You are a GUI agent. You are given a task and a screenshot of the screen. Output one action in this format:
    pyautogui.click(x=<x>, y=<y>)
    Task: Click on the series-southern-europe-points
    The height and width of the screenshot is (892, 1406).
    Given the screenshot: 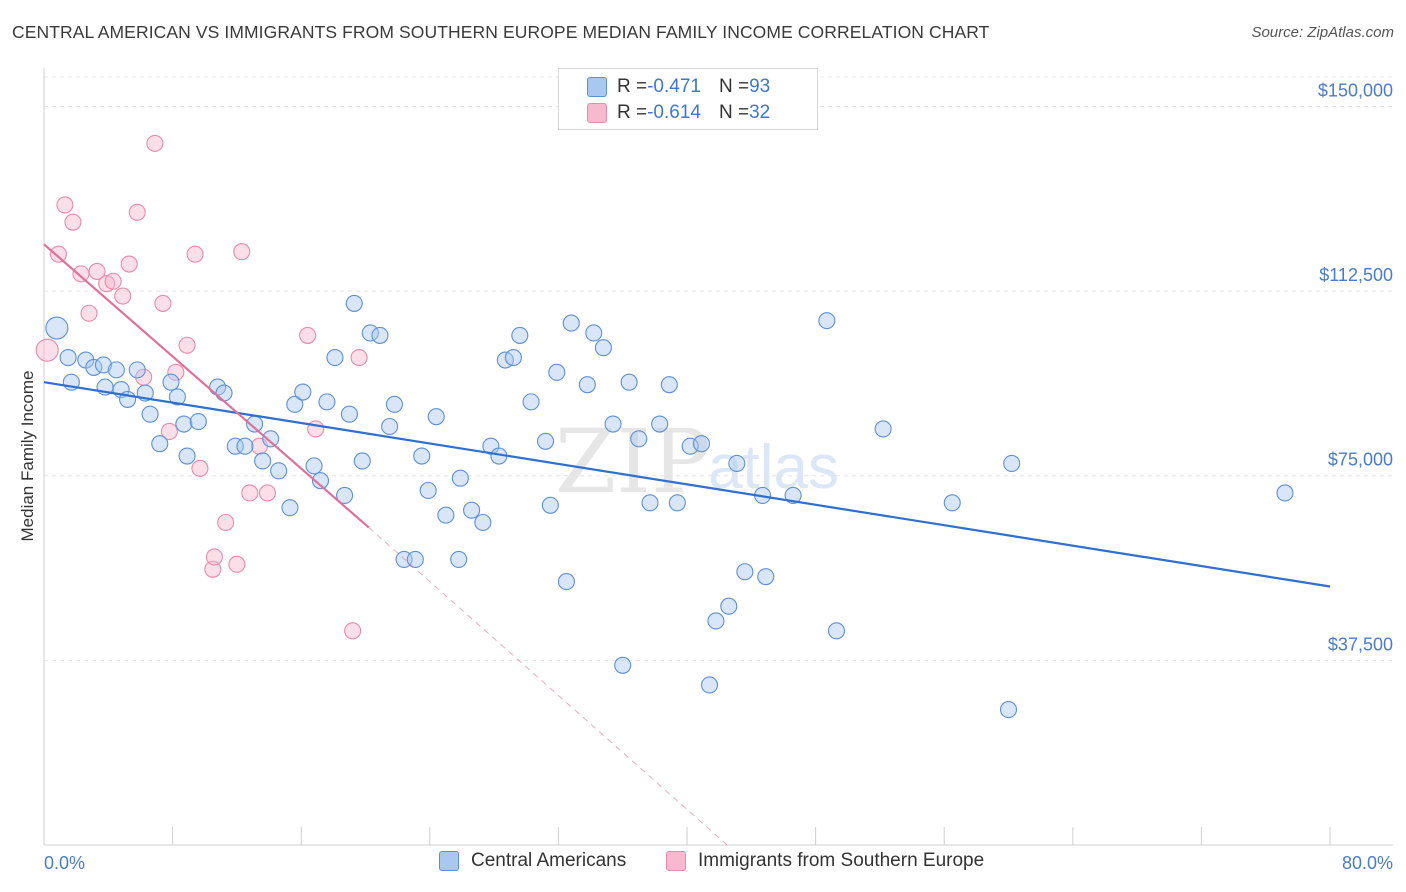 What is the action you would take?
    pyautogui.click(x=201, y=387)
    